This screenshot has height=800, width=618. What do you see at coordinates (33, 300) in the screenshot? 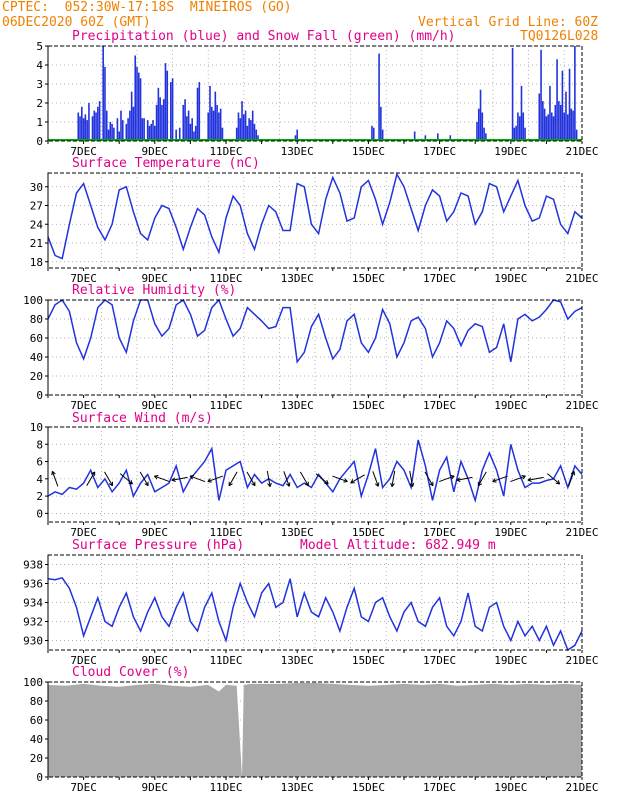
I see `y-tick-label: 100` at bounding box center [33, 300].